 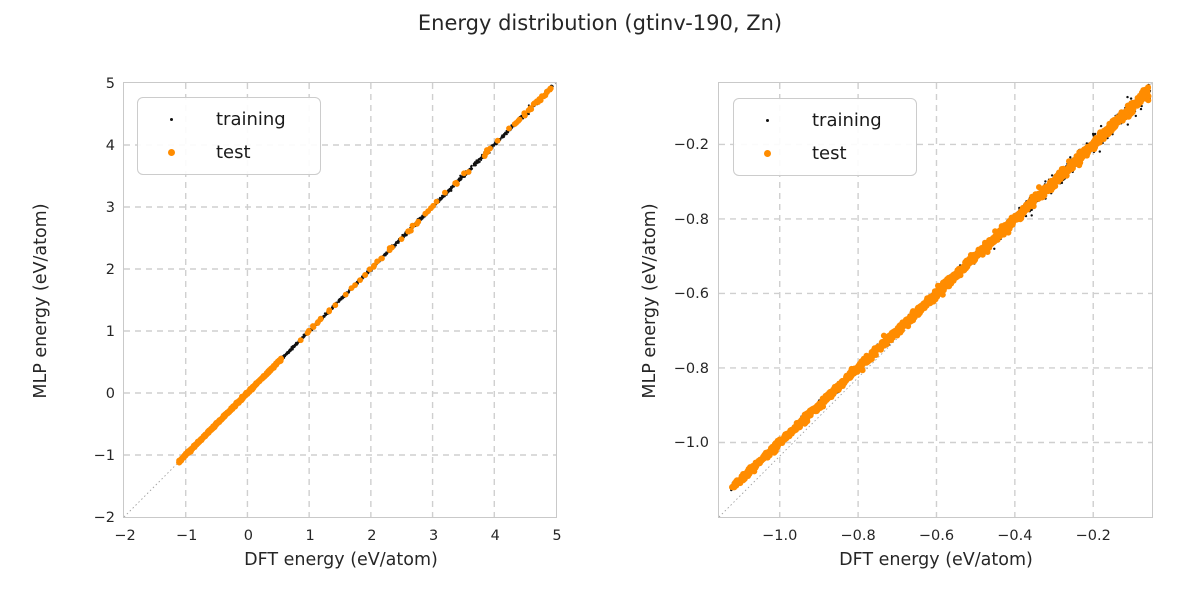 I want to click on y-tick-label: 5, so click(x=110, y=84).